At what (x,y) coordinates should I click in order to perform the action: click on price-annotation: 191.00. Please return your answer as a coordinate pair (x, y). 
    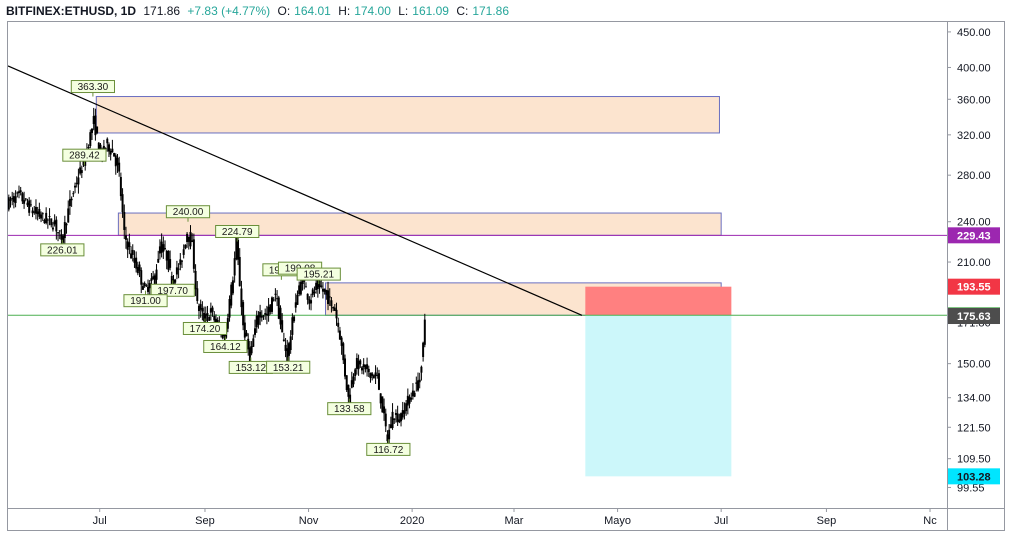
    Looking at the image, I should click on (145, 299).